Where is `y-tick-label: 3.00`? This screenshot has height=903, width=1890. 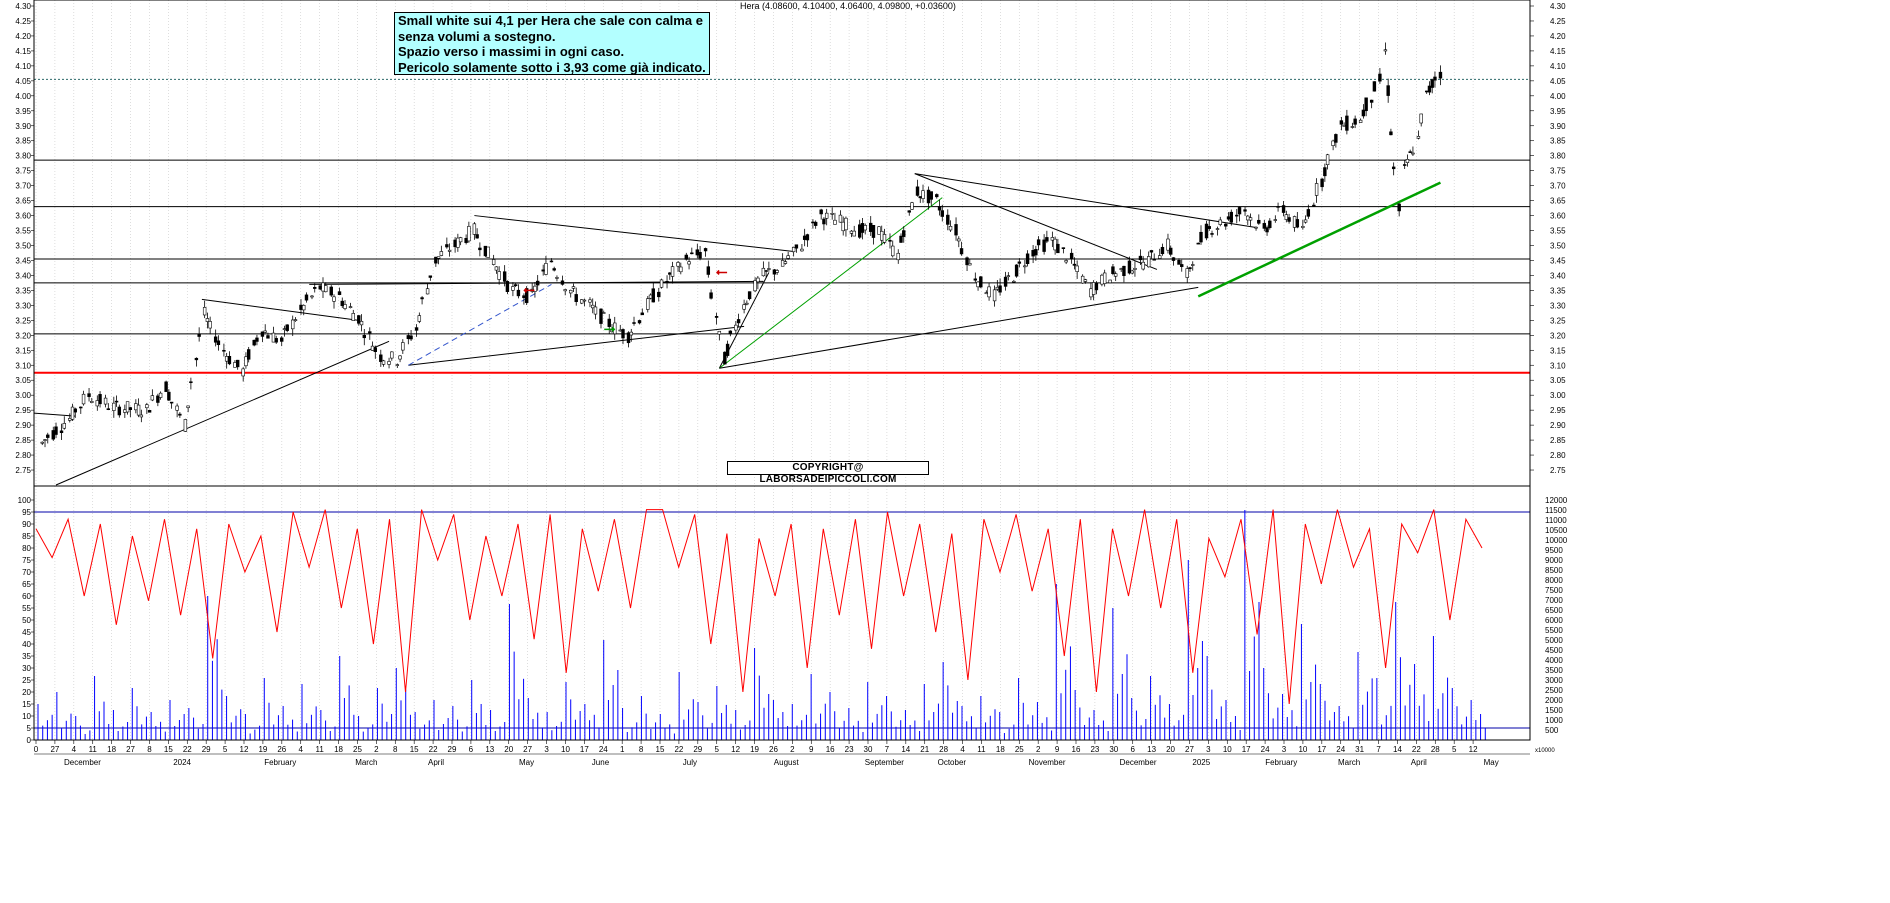 y-tick-label: 3.00 is located at coordinates (1558, 395).